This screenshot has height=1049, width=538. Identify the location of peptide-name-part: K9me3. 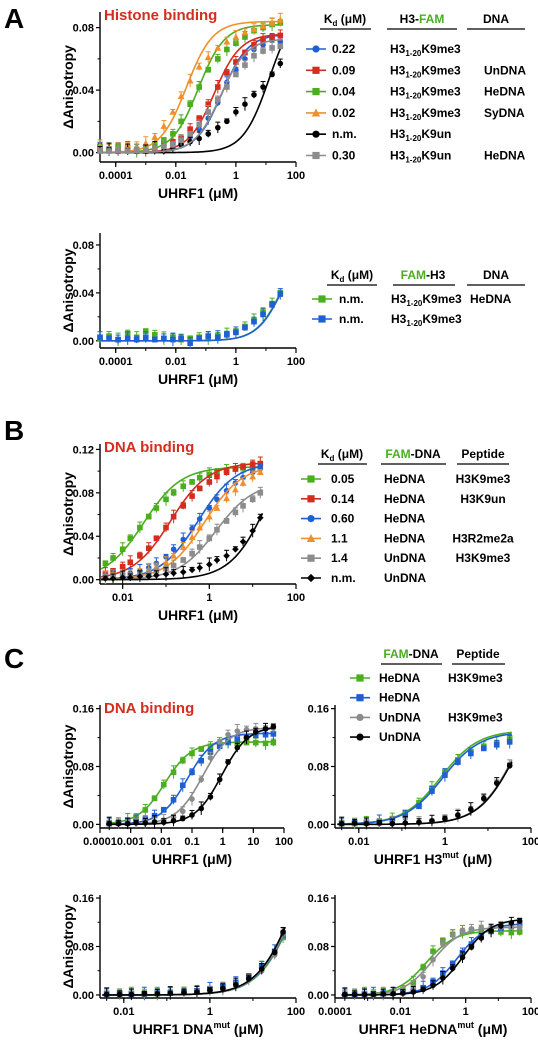
(441, 70).